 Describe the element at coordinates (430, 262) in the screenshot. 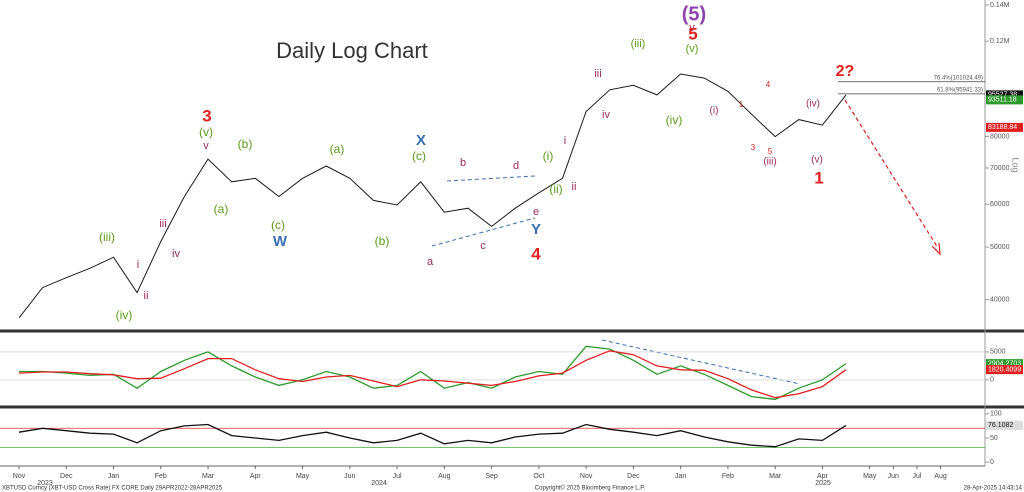

I see `wave-label: a` at that location.